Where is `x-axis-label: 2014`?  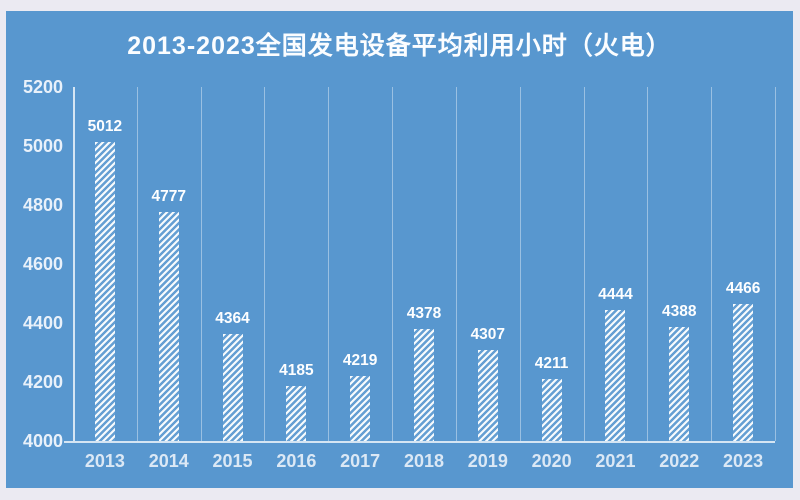
x-axis-label: 2014 is located at coordinates (168, 461).